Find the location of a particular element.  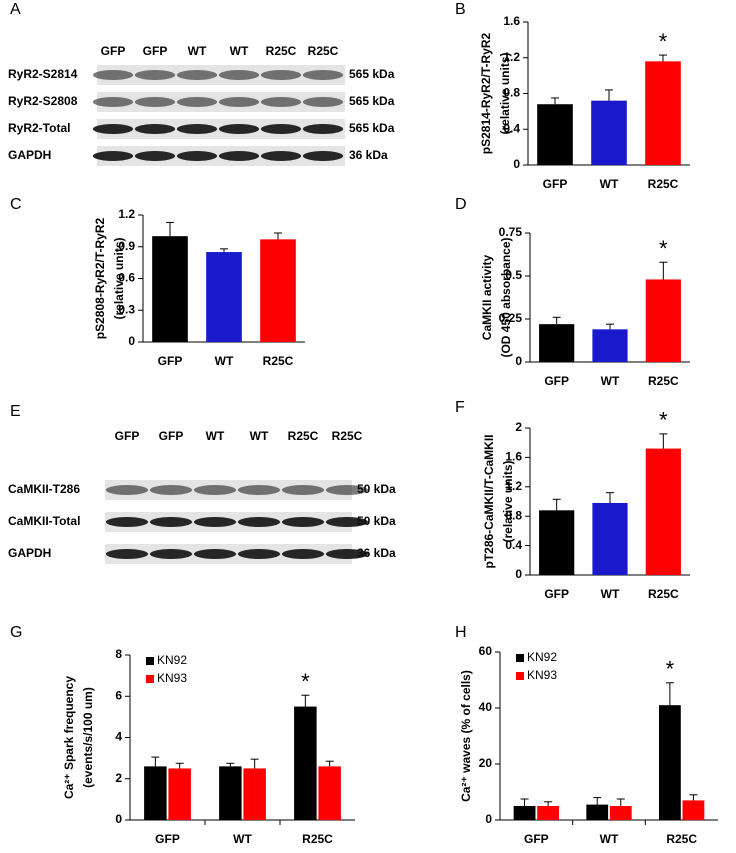

panel-label: E is located at coordinates (15, 411).